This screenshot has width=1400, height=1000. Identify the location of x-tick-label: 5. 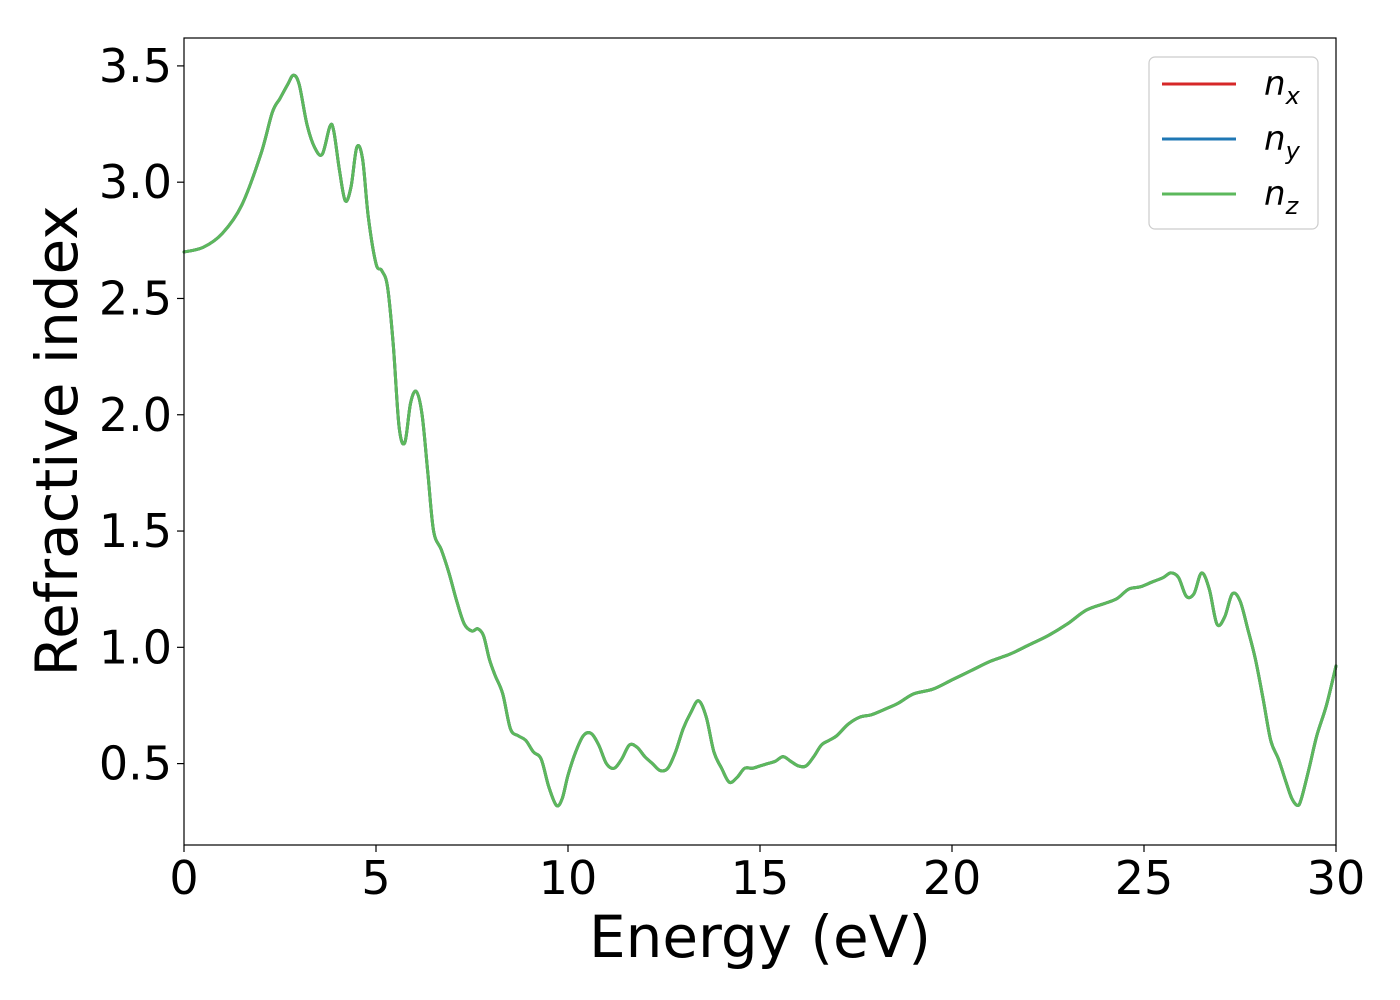
(375, 878).